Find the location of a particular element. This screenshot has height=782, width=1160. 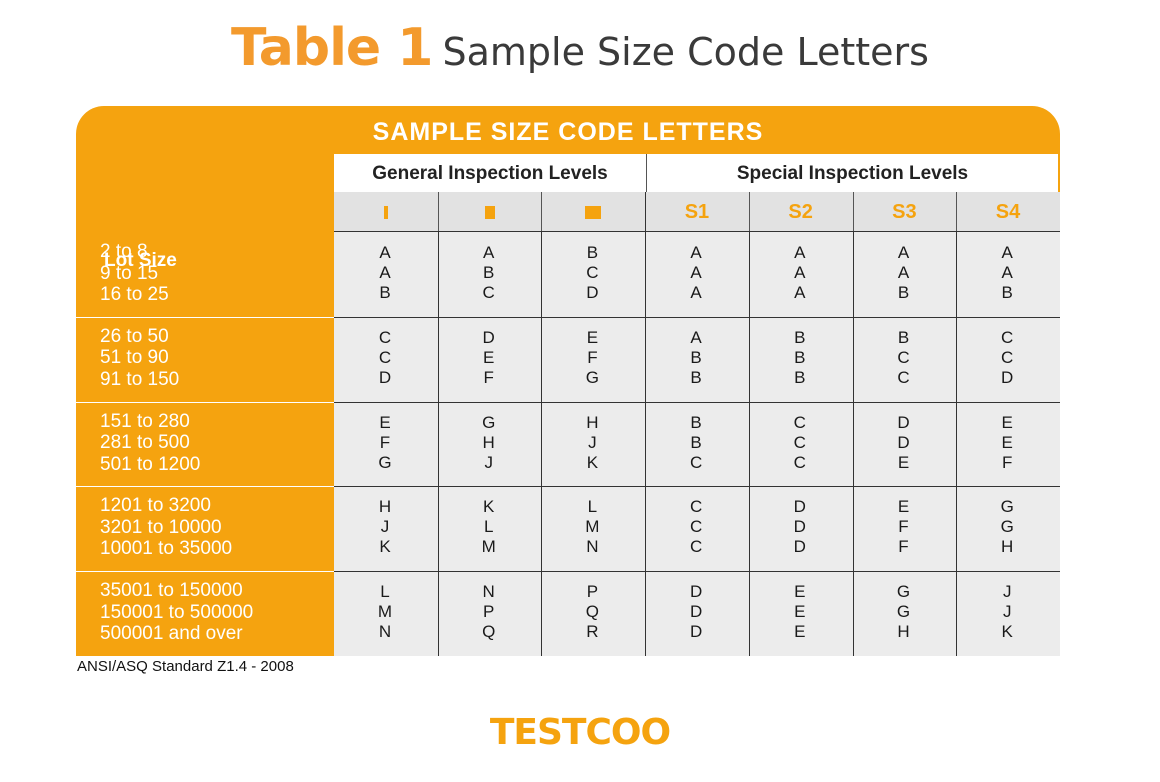

general-levels-header: General Inspection Levels is located at coordinates (490, 173).